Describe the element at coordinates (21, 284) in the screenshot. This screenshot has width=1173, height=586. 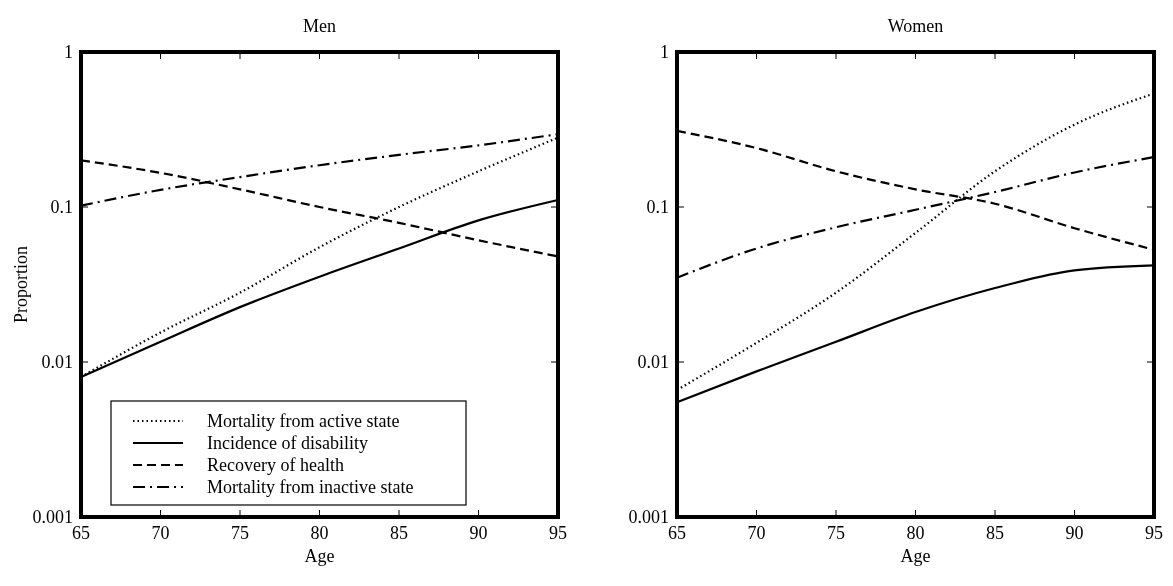
I see `y-axis-title: Proportion` at that location.